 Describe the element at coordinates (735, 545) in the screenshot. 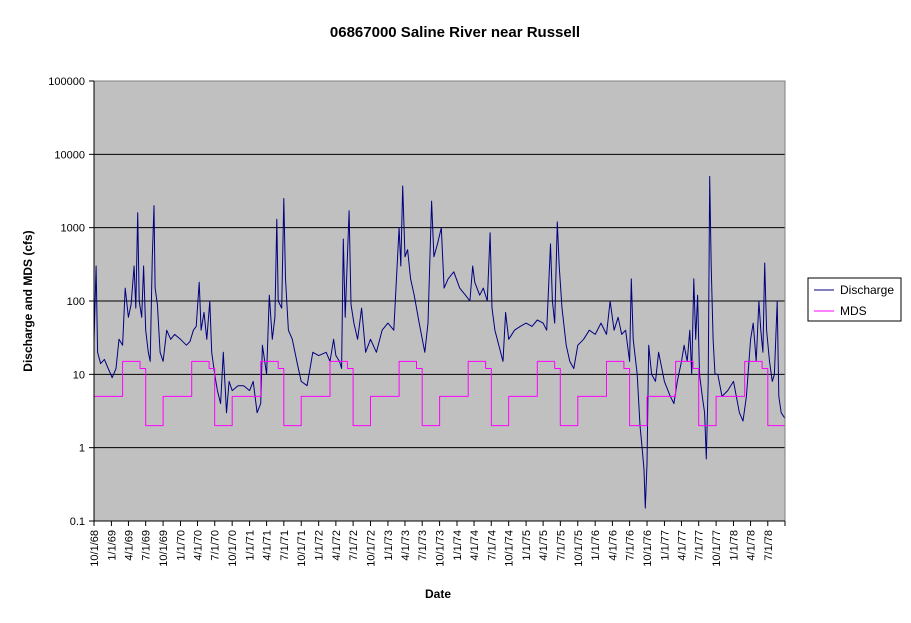

I see `x-tick-label: 1/1/78` at that location.